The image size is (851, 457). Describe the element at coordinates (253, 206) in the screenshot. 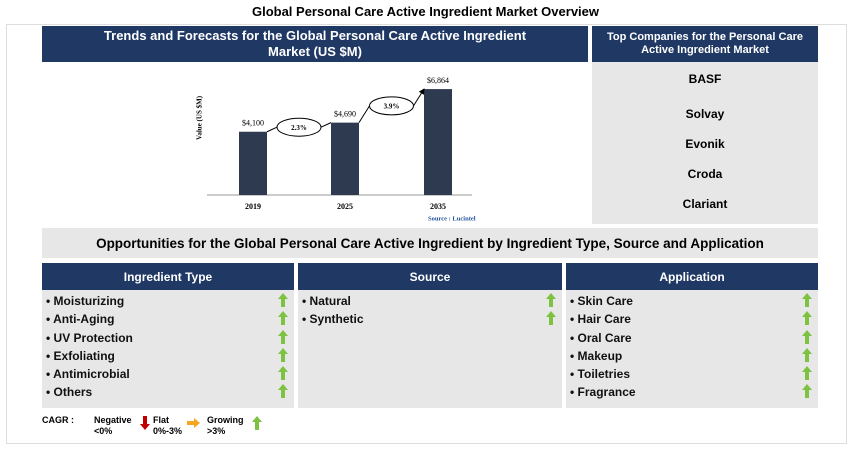

I see `x-tick-label: 2019` at that location.